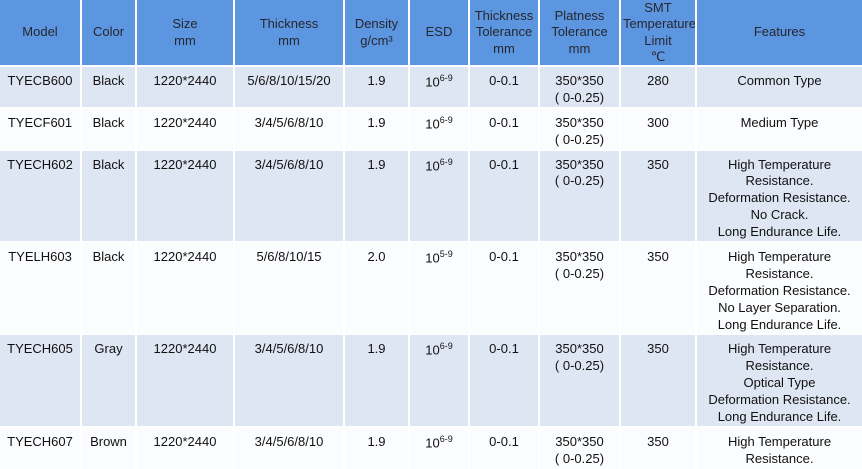 Image resolution: width=862 pixels, height=469 pixels. Describe the element at coordinates (40, 128) in the screenshot. I see `cell-model: TYECF601` at that location.